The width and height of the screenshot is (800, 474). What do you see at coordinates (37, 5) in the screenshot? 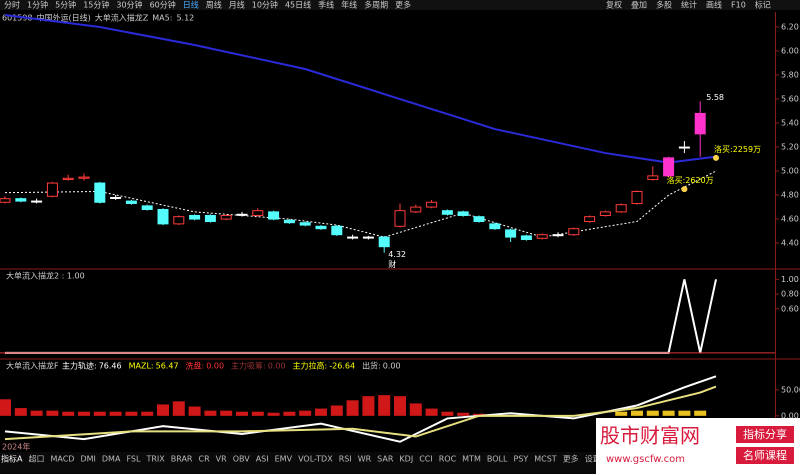
I see `toolbar-button: 1分钟` at bounding box center [37, 5].